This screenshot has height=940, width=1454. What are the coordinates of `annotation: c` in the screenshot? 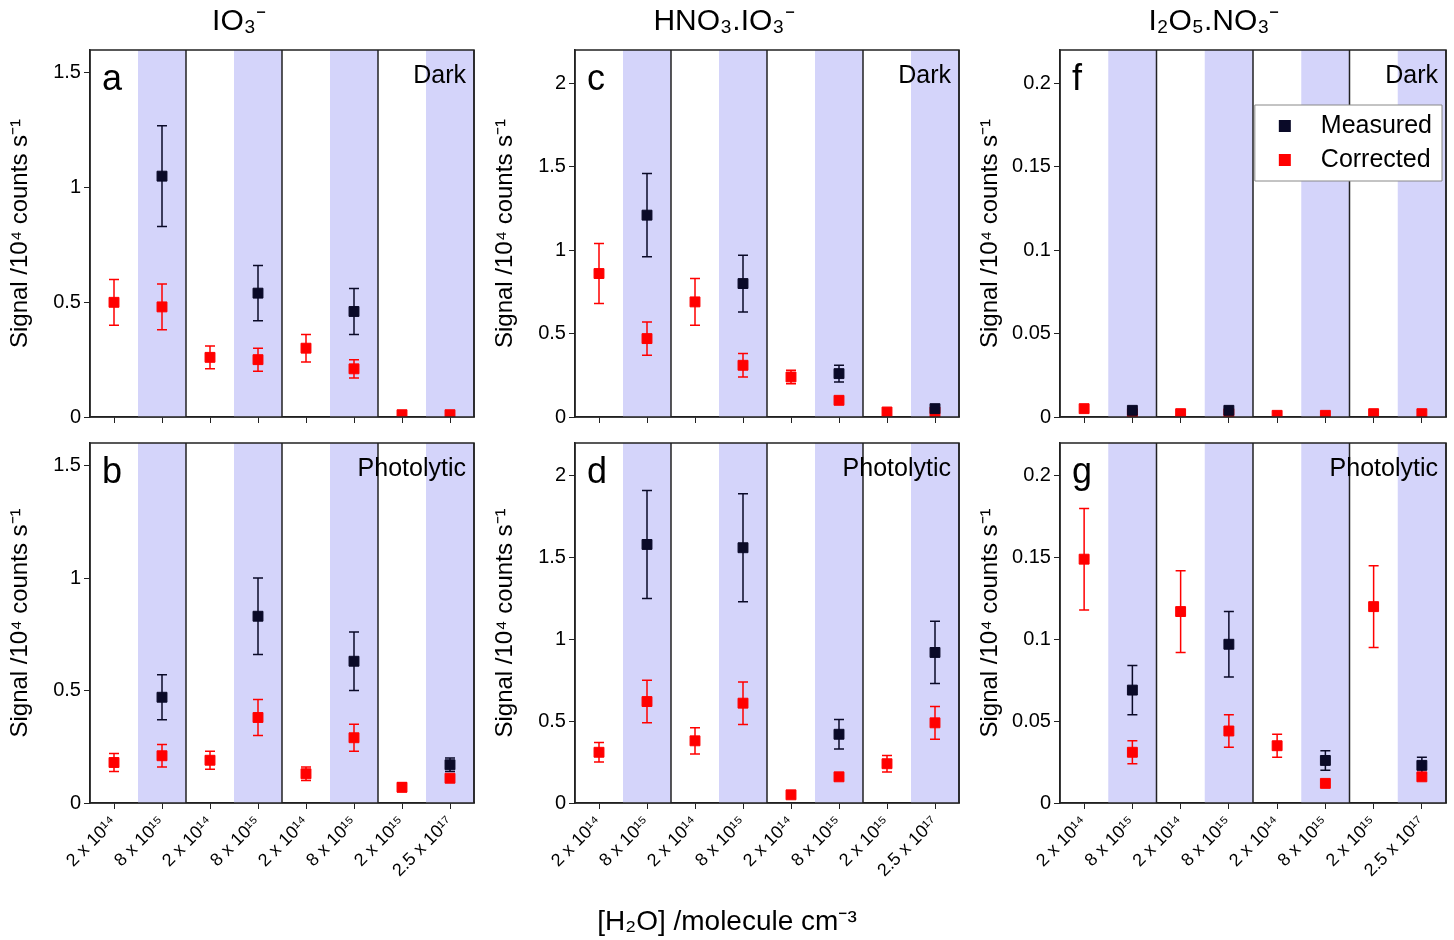 It's located at (596, 77).